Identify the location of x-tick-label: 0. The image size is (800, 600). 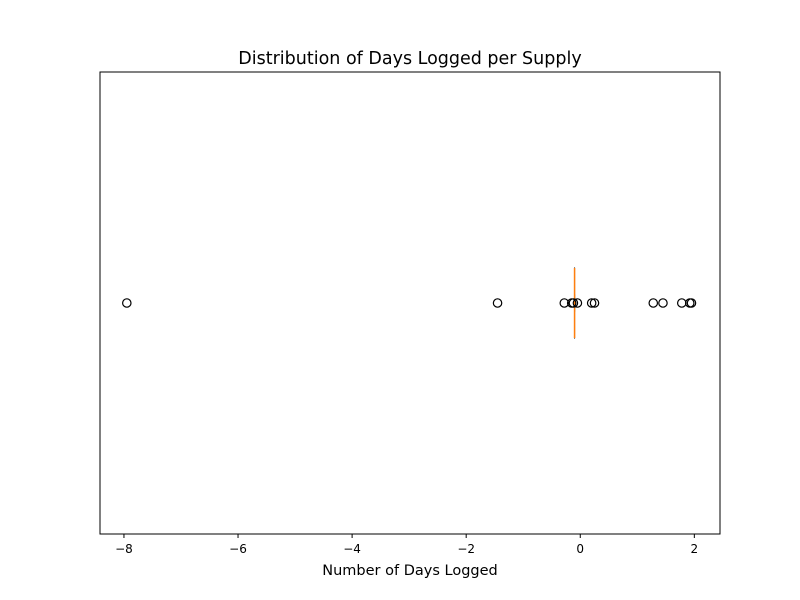
(580, 549).